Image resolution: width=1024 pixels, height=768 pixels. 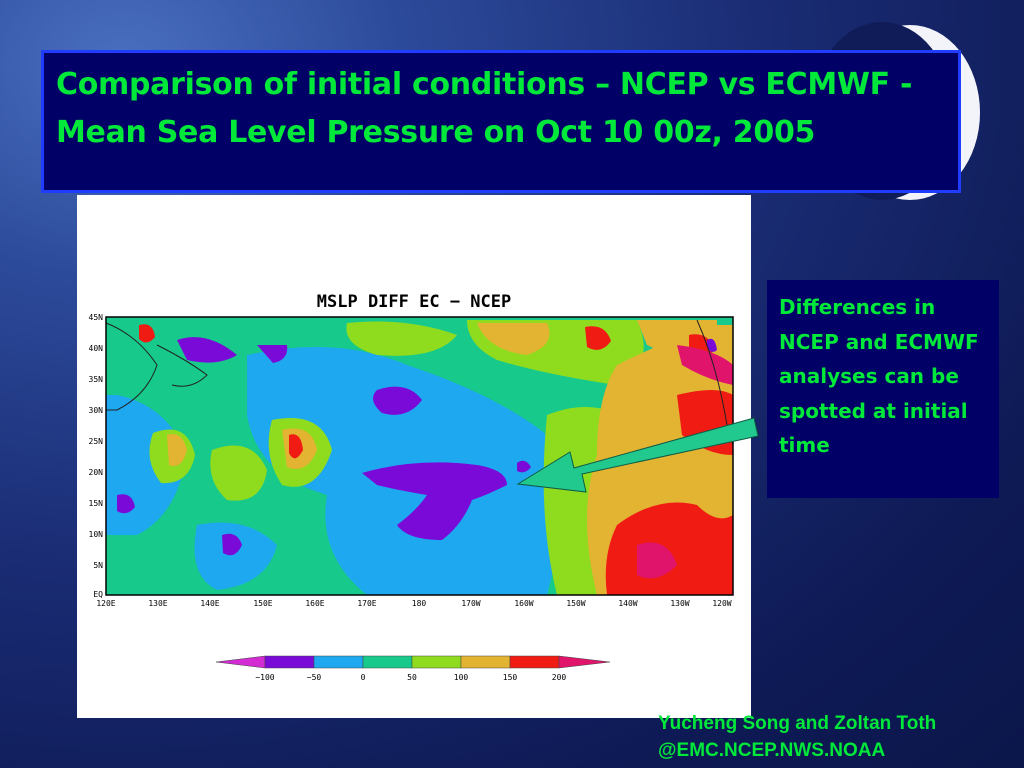 What do you see at coordinates (627, 603) in the screenshot?
I see `lon-label: 140W` at bounding box center [627, 603].